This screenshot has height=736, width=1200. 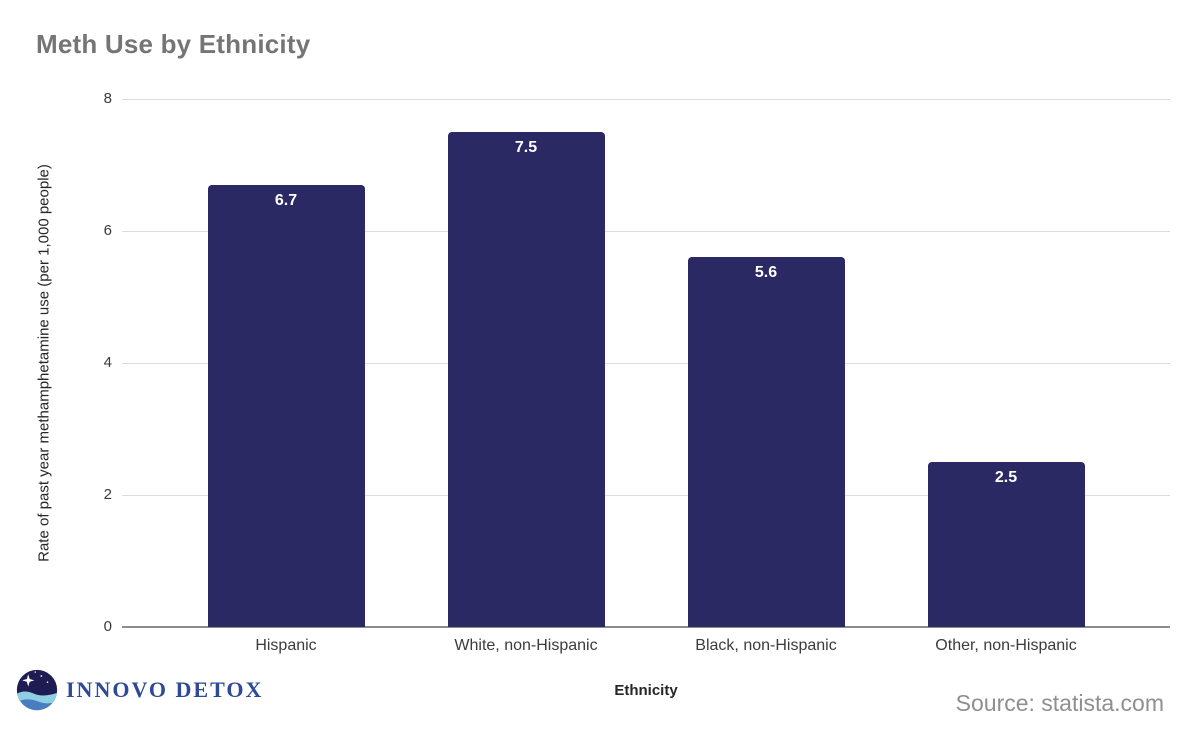 I want to click on y-tick-label: 0, so click(x=107, y=626).